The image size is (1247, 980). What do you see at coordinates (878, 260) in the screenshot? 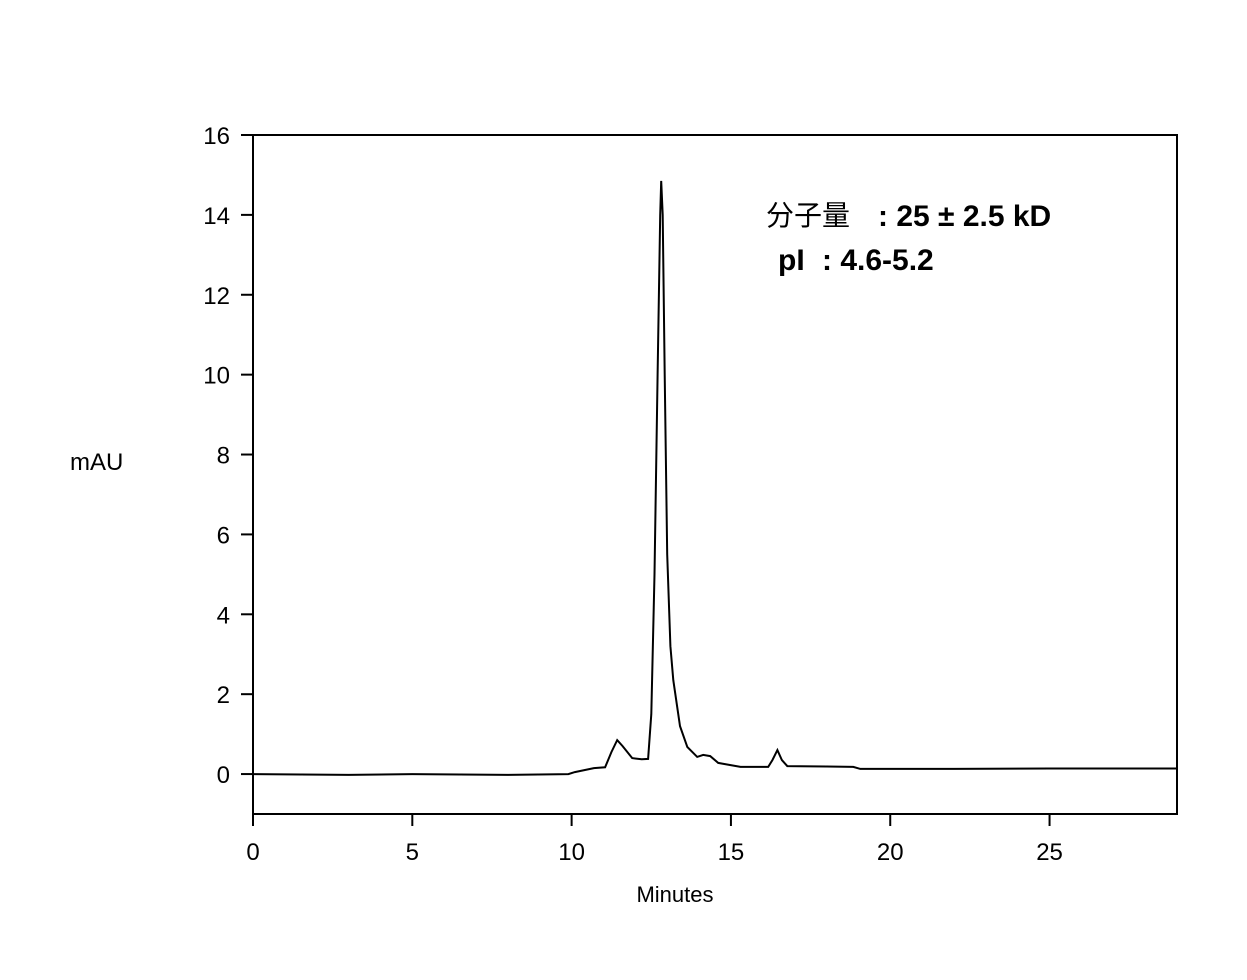
I see `annotation-pi-value: : 4.6-5.2` at bounding box center [878, 260].